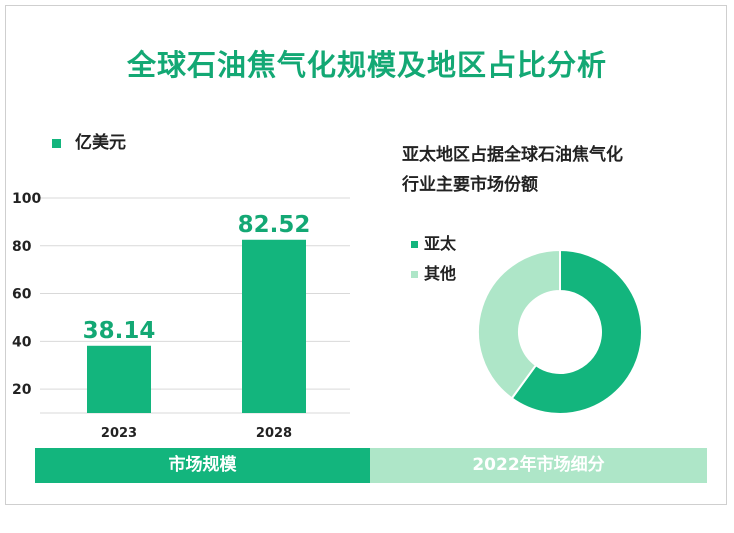 This screenshot has width=734, height=533. What do you see at coordinates (26, 199) in the screenshot?
I see `y-tick-label: 100` at bounding box center [26, 199].